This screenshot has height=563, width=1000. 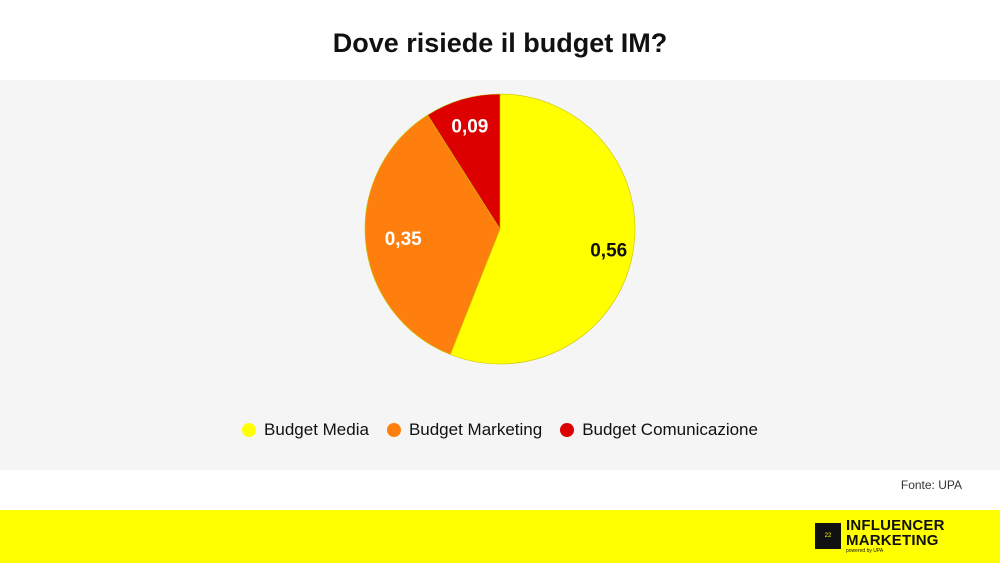 I want to click on legend-label: Budget Marketing, so click(x=475, y=429).